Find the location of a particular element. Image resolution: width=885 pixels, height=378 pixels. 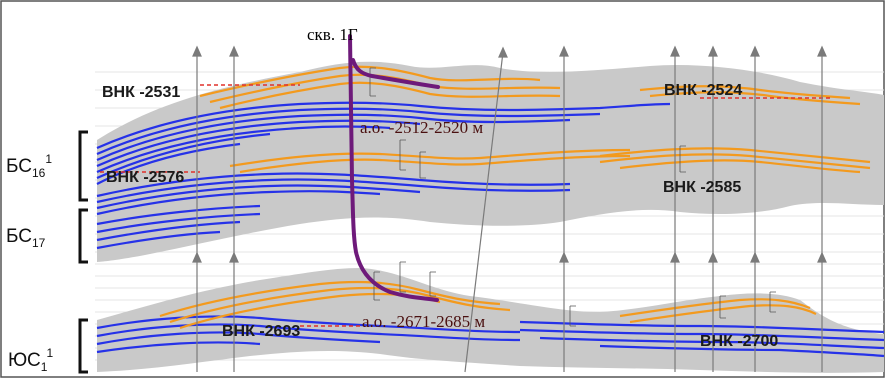

owc-label: ВНК -2700 is located at coordinates (739, 341).